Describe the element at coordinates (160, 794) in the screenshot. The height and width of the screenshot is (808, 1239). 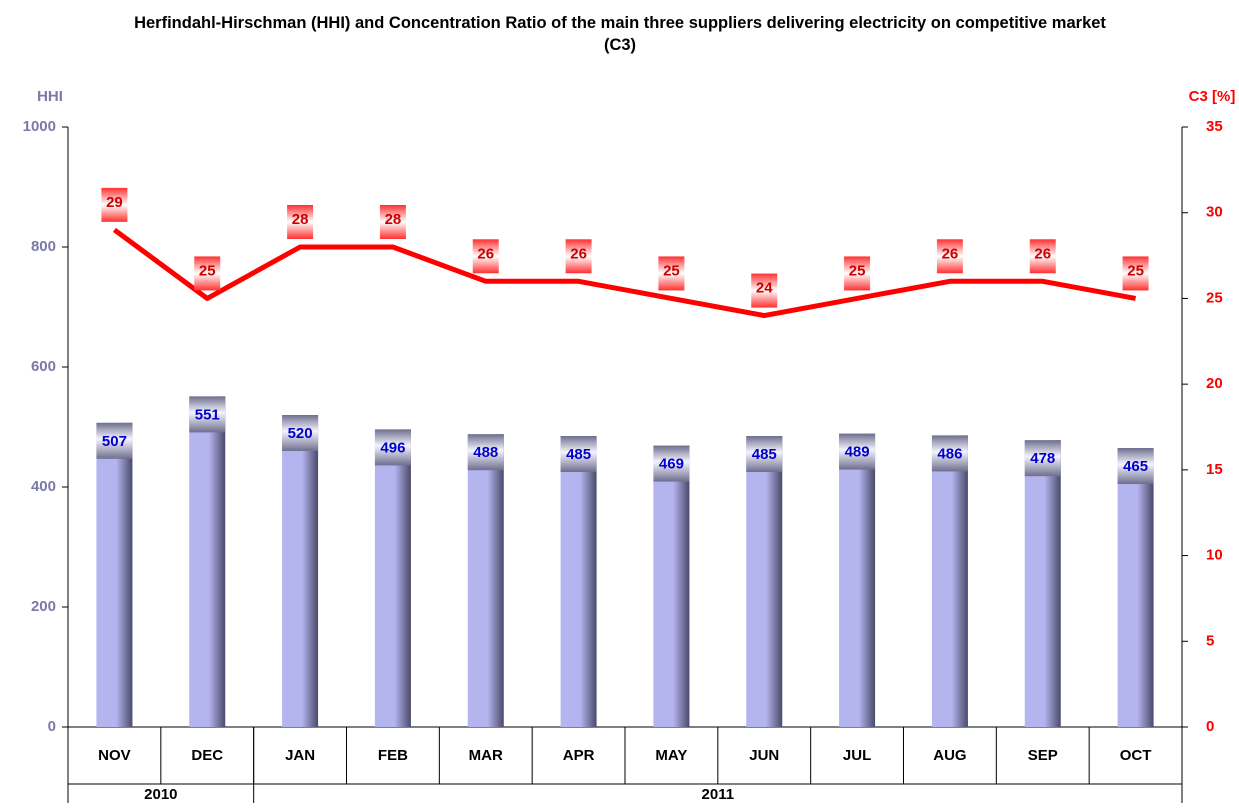
I see `x-group-label: 2010` at that location.